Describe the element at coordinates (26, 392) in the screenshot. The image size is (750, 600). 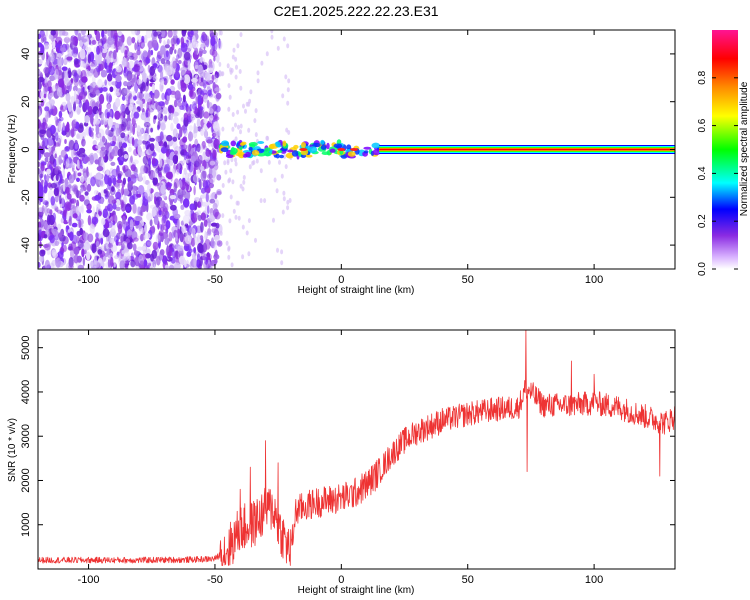
I see `snr-y-tick-label: 4000` at that location.